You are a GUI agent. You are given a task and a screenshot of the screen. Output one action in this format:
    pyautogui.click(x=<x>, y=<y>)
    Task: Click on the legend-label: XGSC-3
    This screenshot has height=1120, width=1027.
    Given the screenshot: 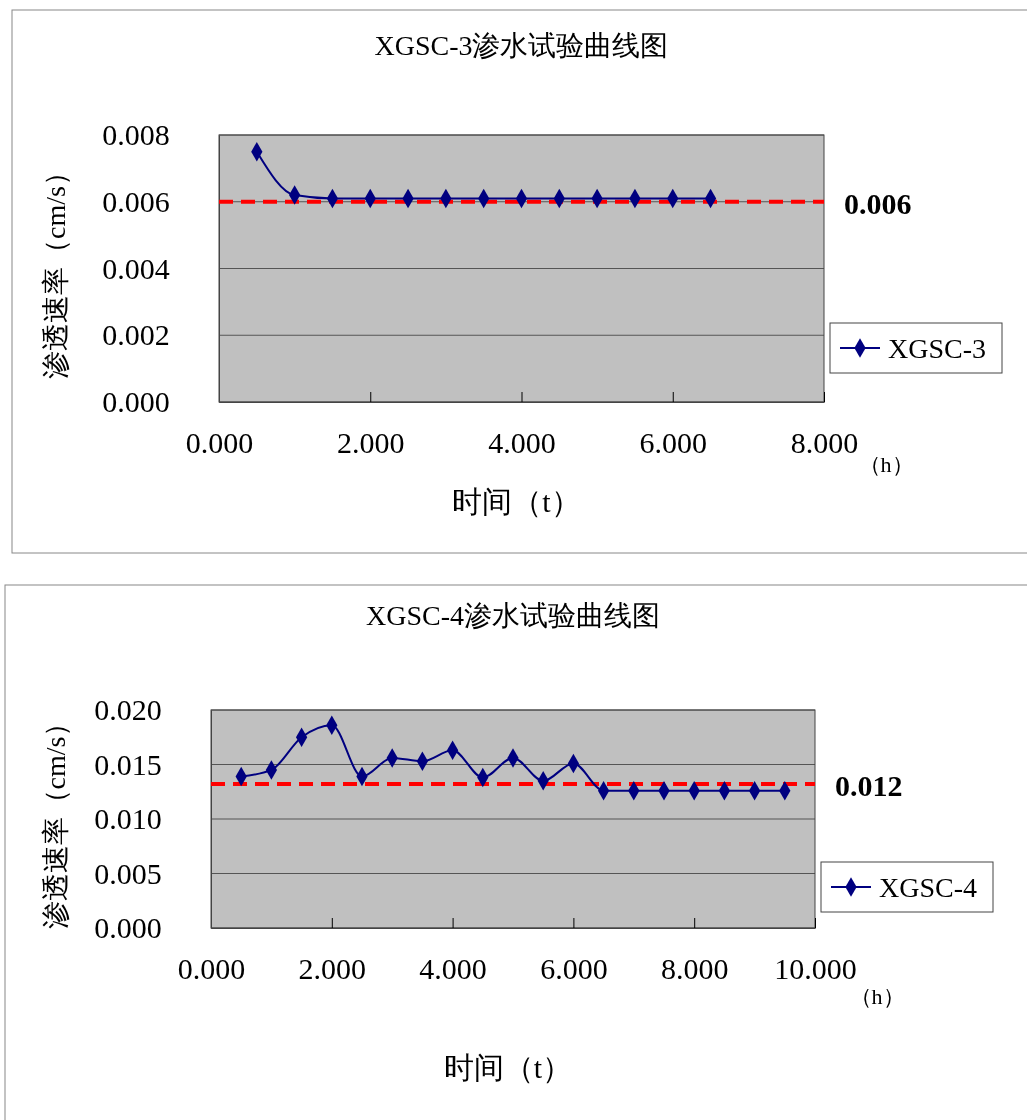 What is the action you would take?
    pyautogui.click(x=937, y=348)
    